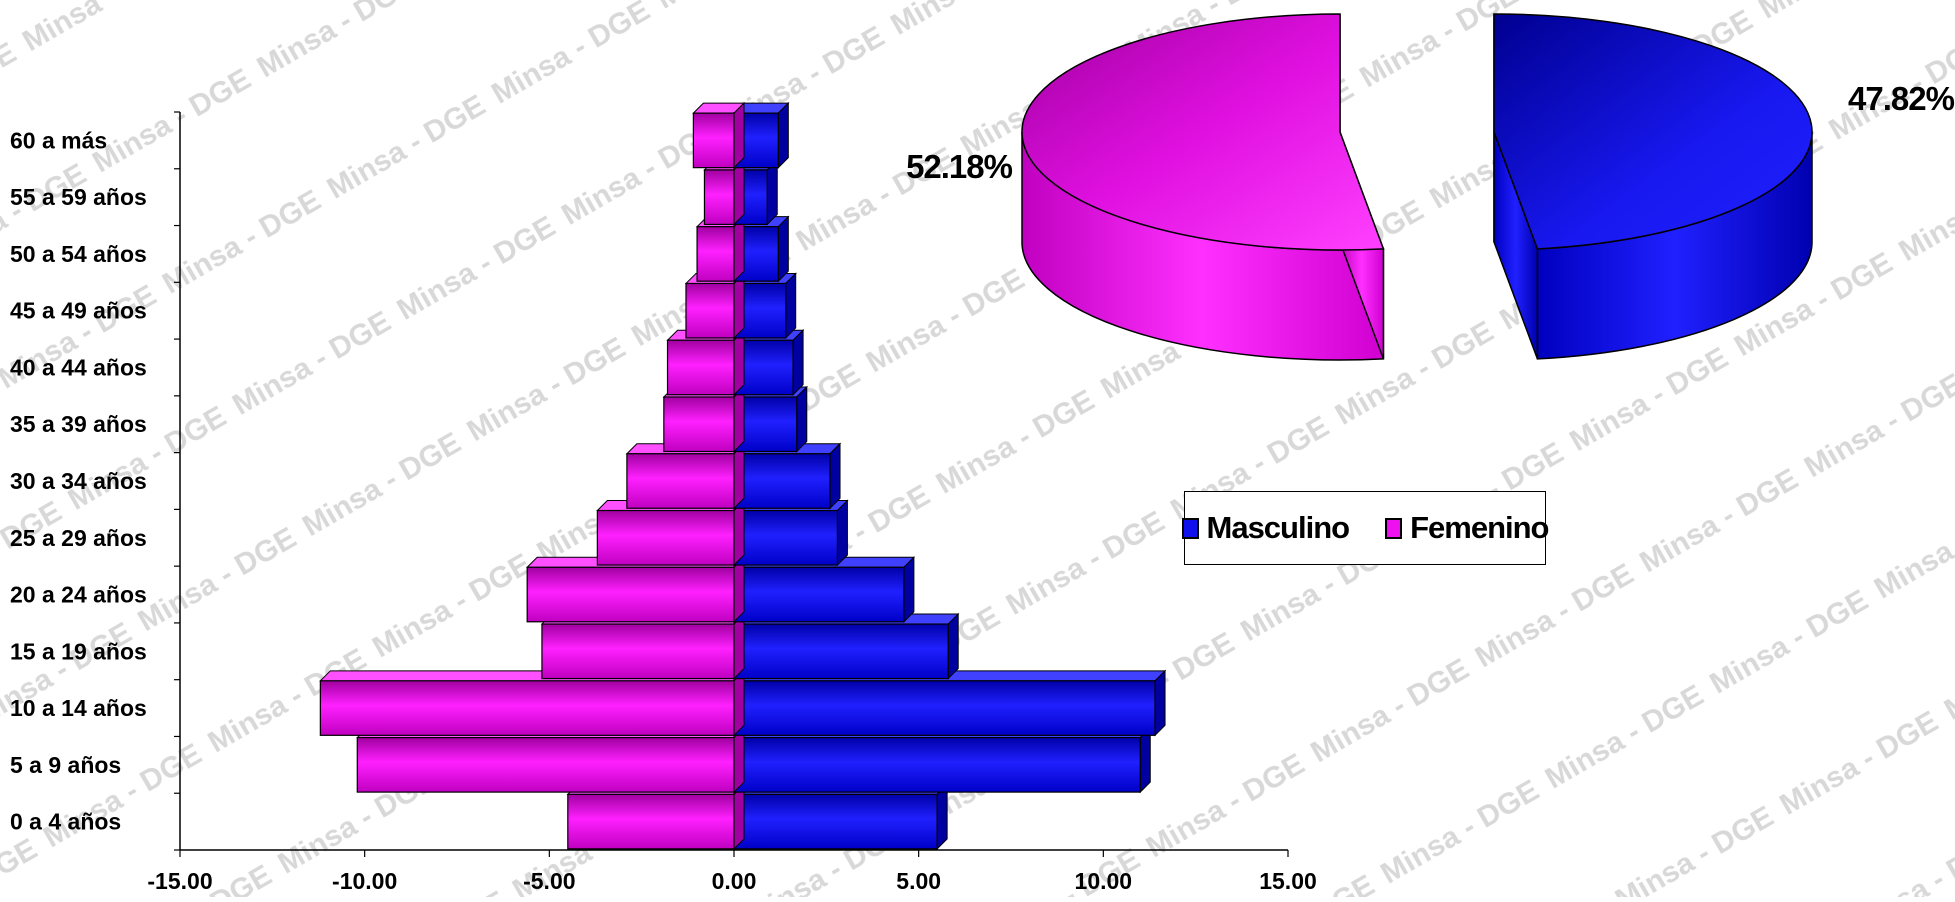 The height and width of the screenshot is (902, 1955). What do you see at coordinates (179, 881) in the screenshot?
I see `x-tick-label: -15.00` at bounding box center [179, 881].